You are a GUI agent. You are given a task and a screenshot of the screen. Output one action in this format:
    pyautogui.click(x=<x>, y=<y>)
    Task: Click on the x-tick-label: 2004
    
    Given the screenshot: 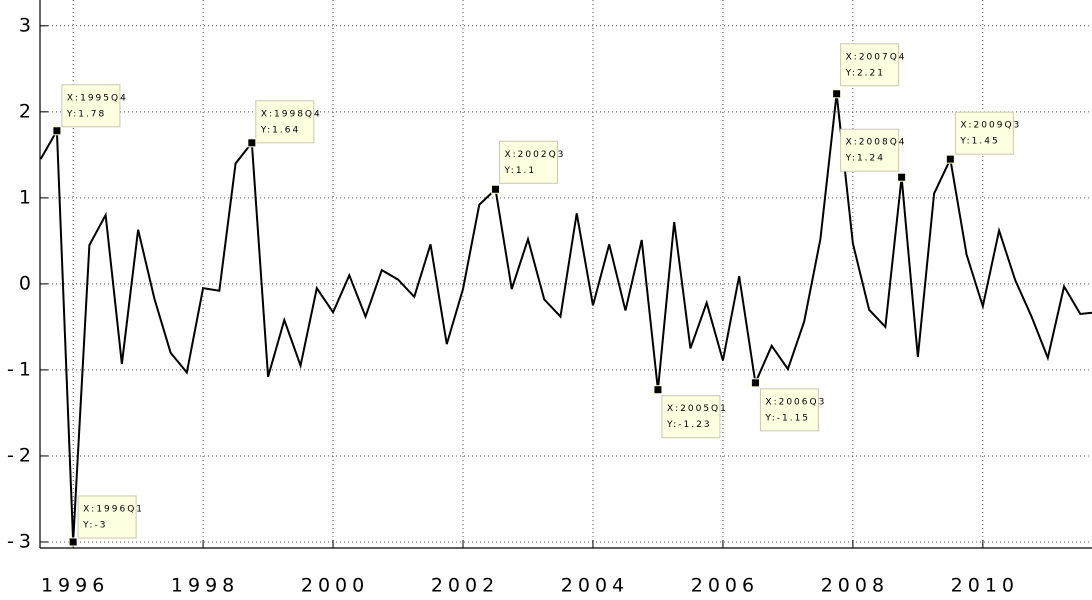 What is the action you would take?
    pyautogui.click(x=595, y=586)
    